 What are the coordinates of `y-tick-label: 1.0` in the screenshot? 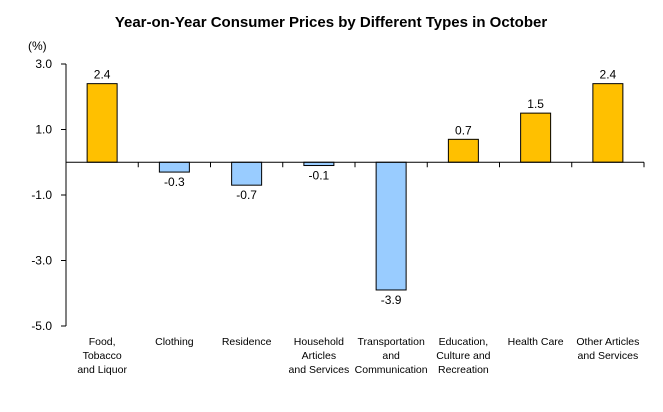 It's located at (43, 130).